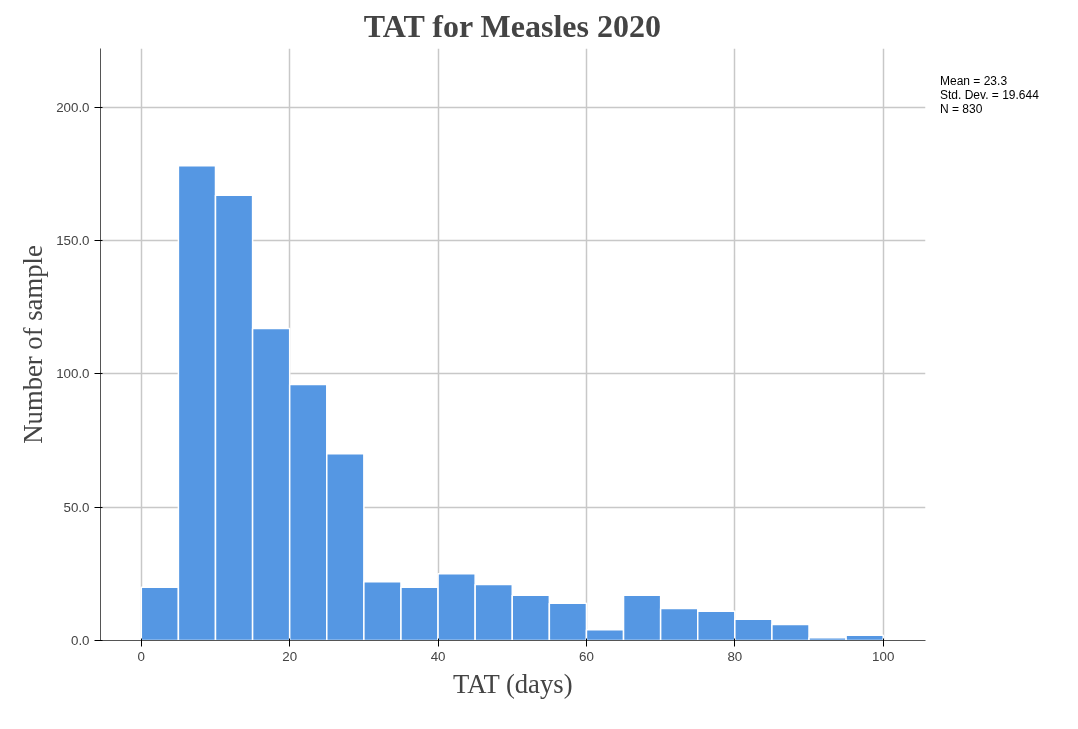  I want to click on y-tick-label: 0.0, so click(80, 640).